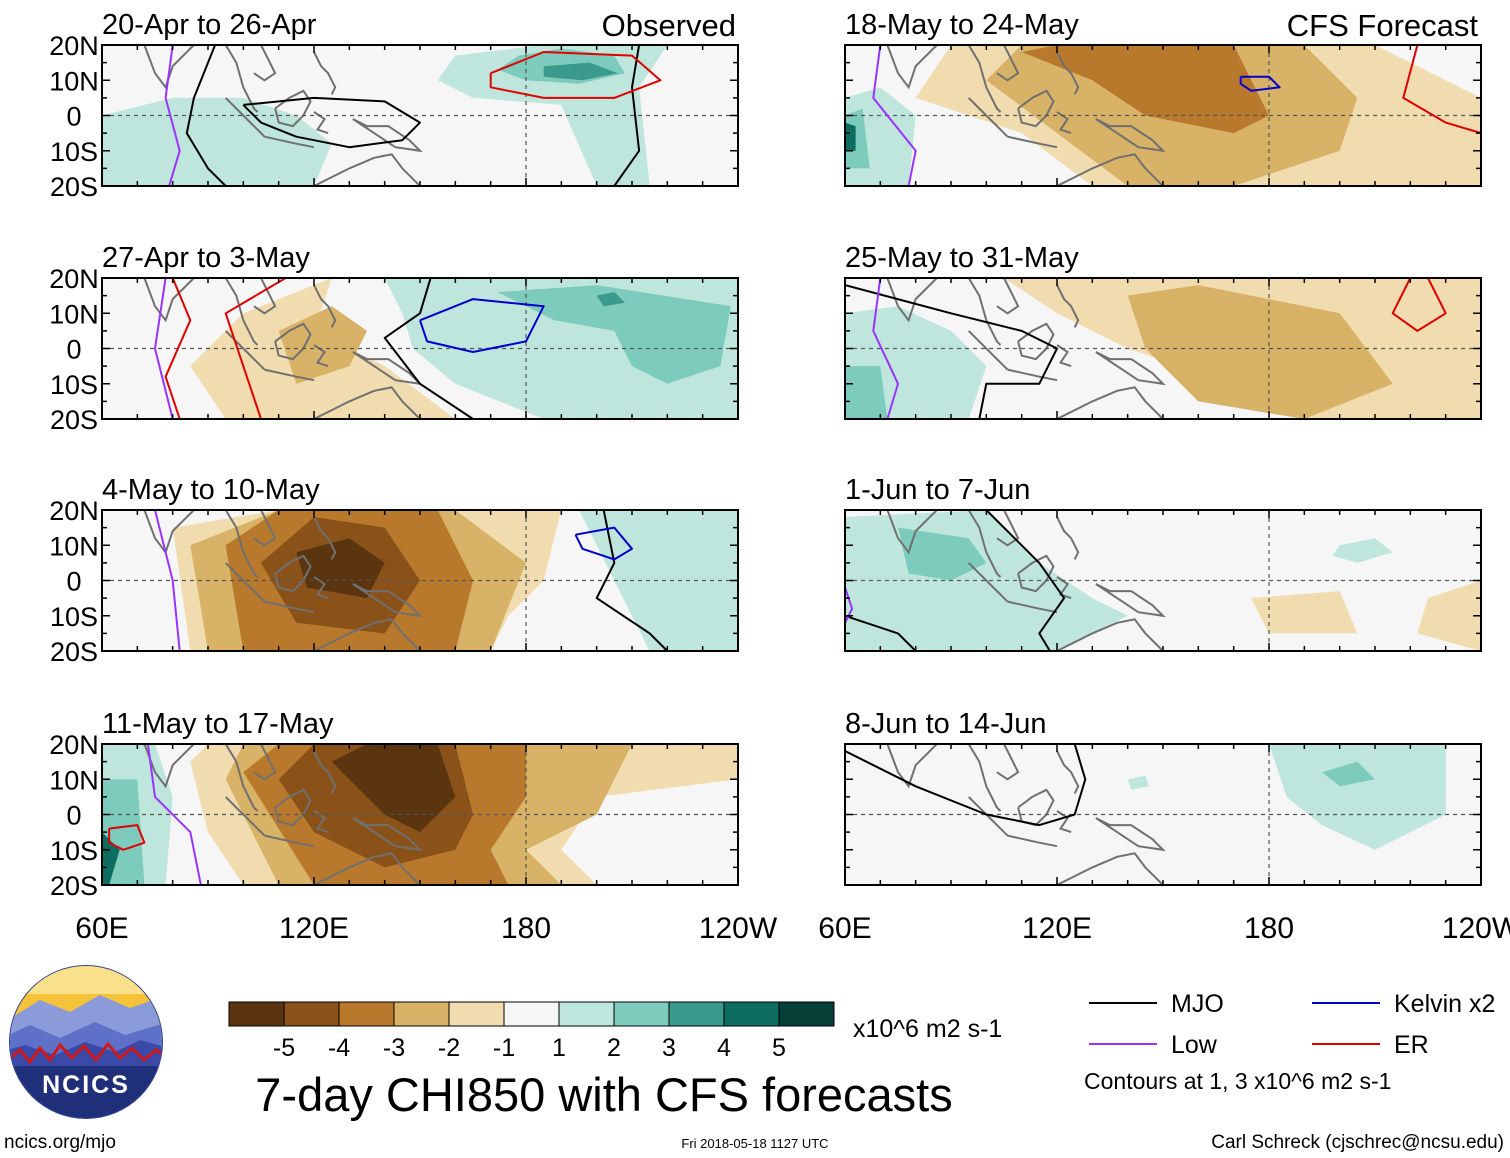  I want to click on forecast-label: CFS Forecast, so click(1383, 25).